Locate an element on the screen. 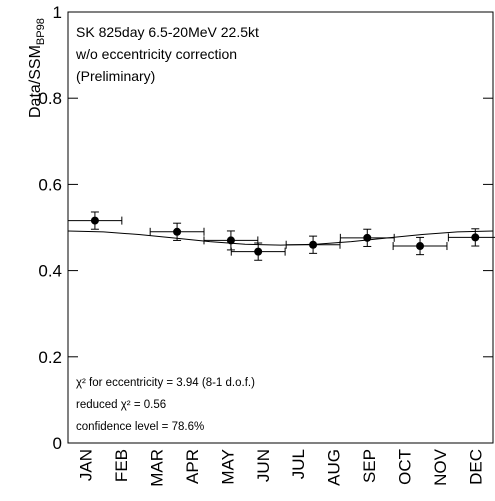  x-tick-label: APR is located at coordinates (192, 466).